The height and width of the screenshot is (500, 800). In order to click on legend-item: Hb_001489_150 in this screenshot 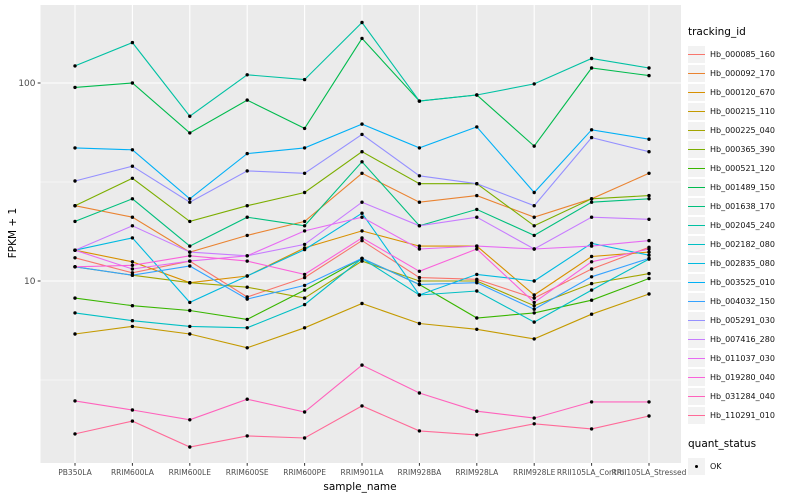, I will do `click(744, 187)`.